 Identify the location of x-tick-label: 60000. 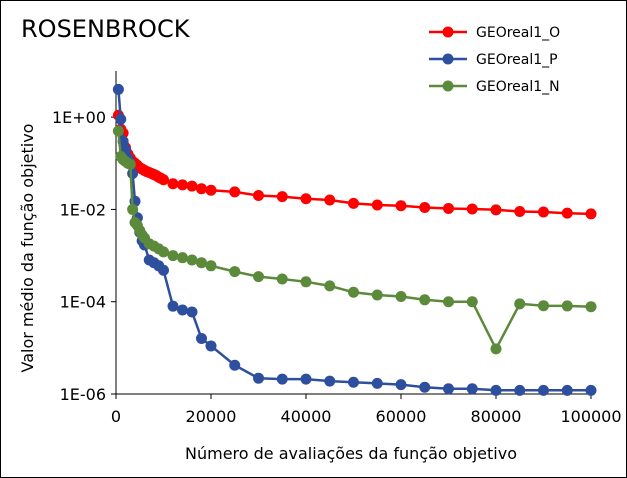
(401, 416).